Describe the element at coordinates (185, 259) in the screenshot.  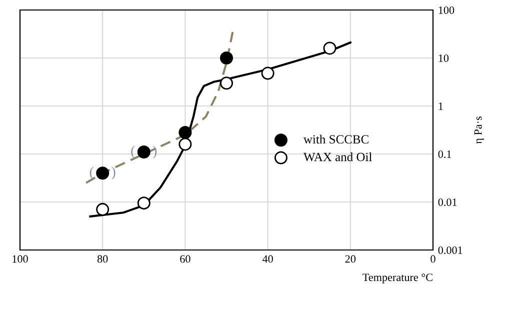
I see `x-tick-label: 60` at that location.